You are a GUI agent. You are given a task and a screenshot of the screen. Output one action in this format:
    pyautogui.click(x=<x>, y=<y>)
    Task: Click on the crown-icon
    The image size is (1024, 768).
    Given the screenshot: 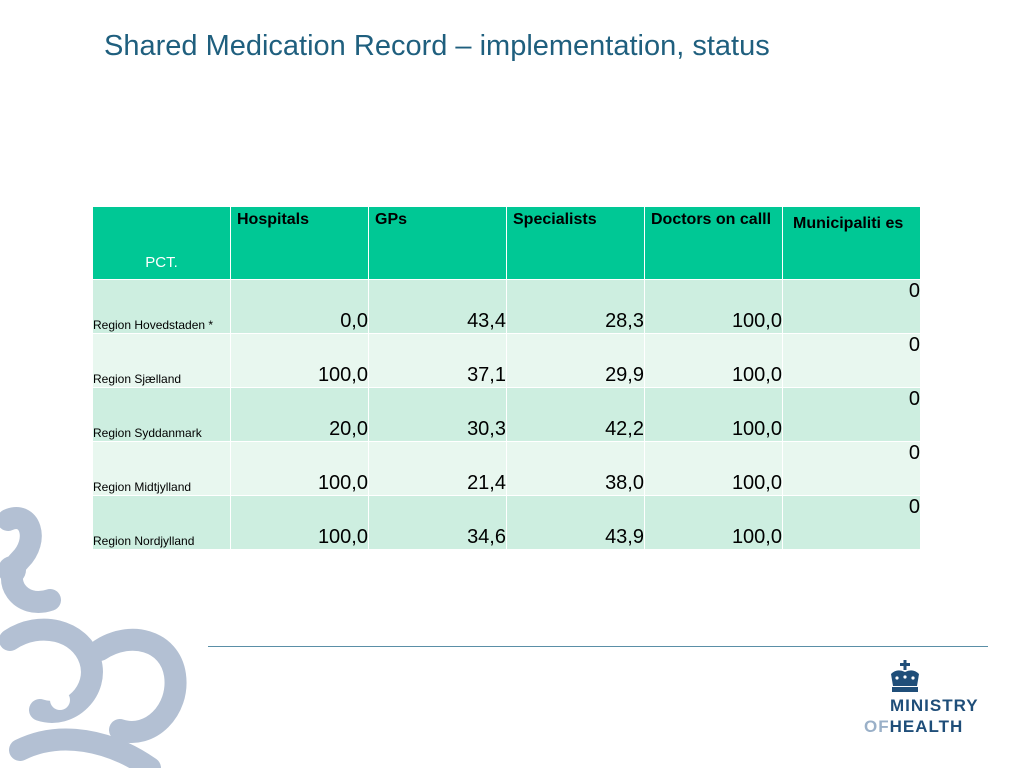 What is the action you would take?
    pyautogui.click(x=905, y=676)
    